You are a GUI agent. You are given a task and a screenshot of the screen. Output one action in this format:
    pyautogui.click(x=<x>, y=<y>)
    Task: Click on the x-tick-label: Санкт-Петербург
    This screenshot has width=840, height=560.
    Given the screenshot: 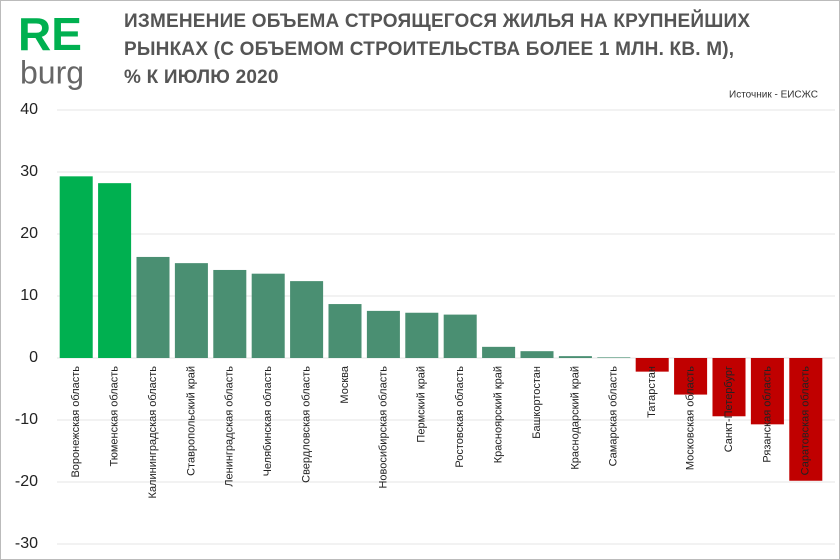 What is the action you would take?
    pyautogui.click(x=729, y=409)
    